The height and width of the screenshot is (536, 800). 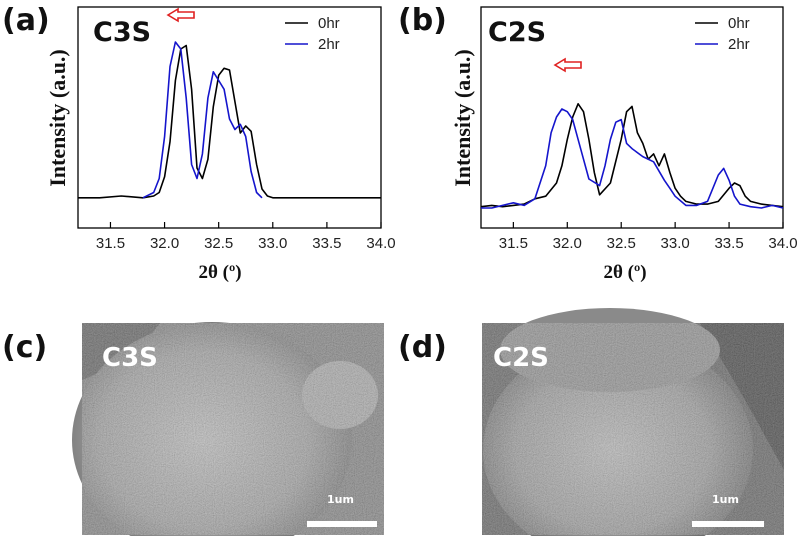 I want to click on x-tick-labels-b: 31.5 32.0 32.5 33.0 33.5 34.0, so click(x=648, y=243).